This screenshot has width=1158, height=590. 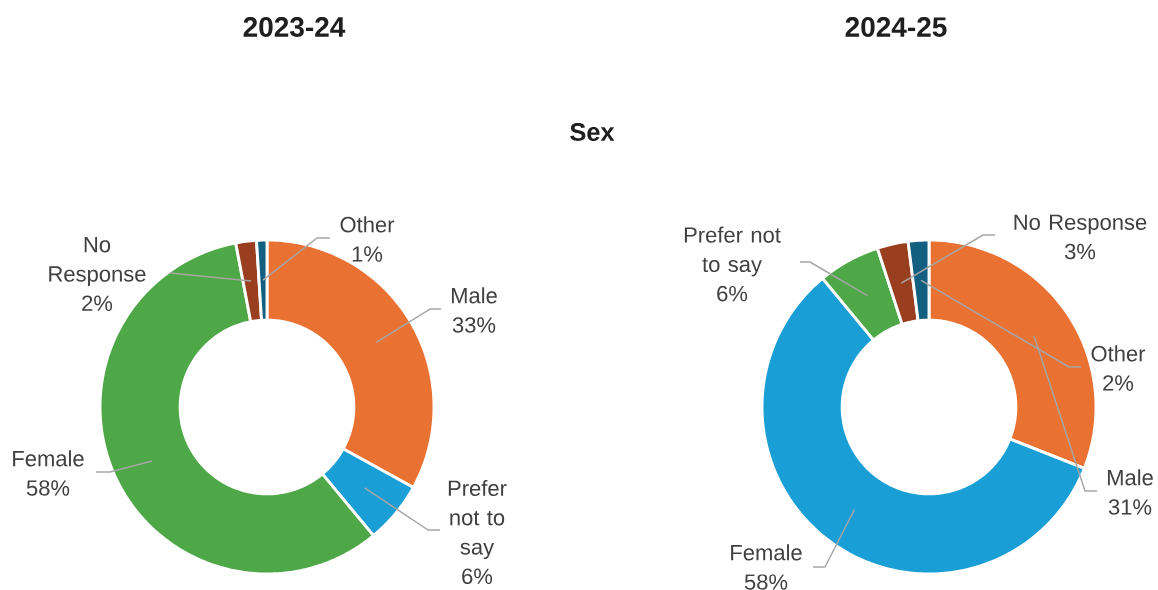 I want to click on data-label: 3%, so click(x=1080, y=251).